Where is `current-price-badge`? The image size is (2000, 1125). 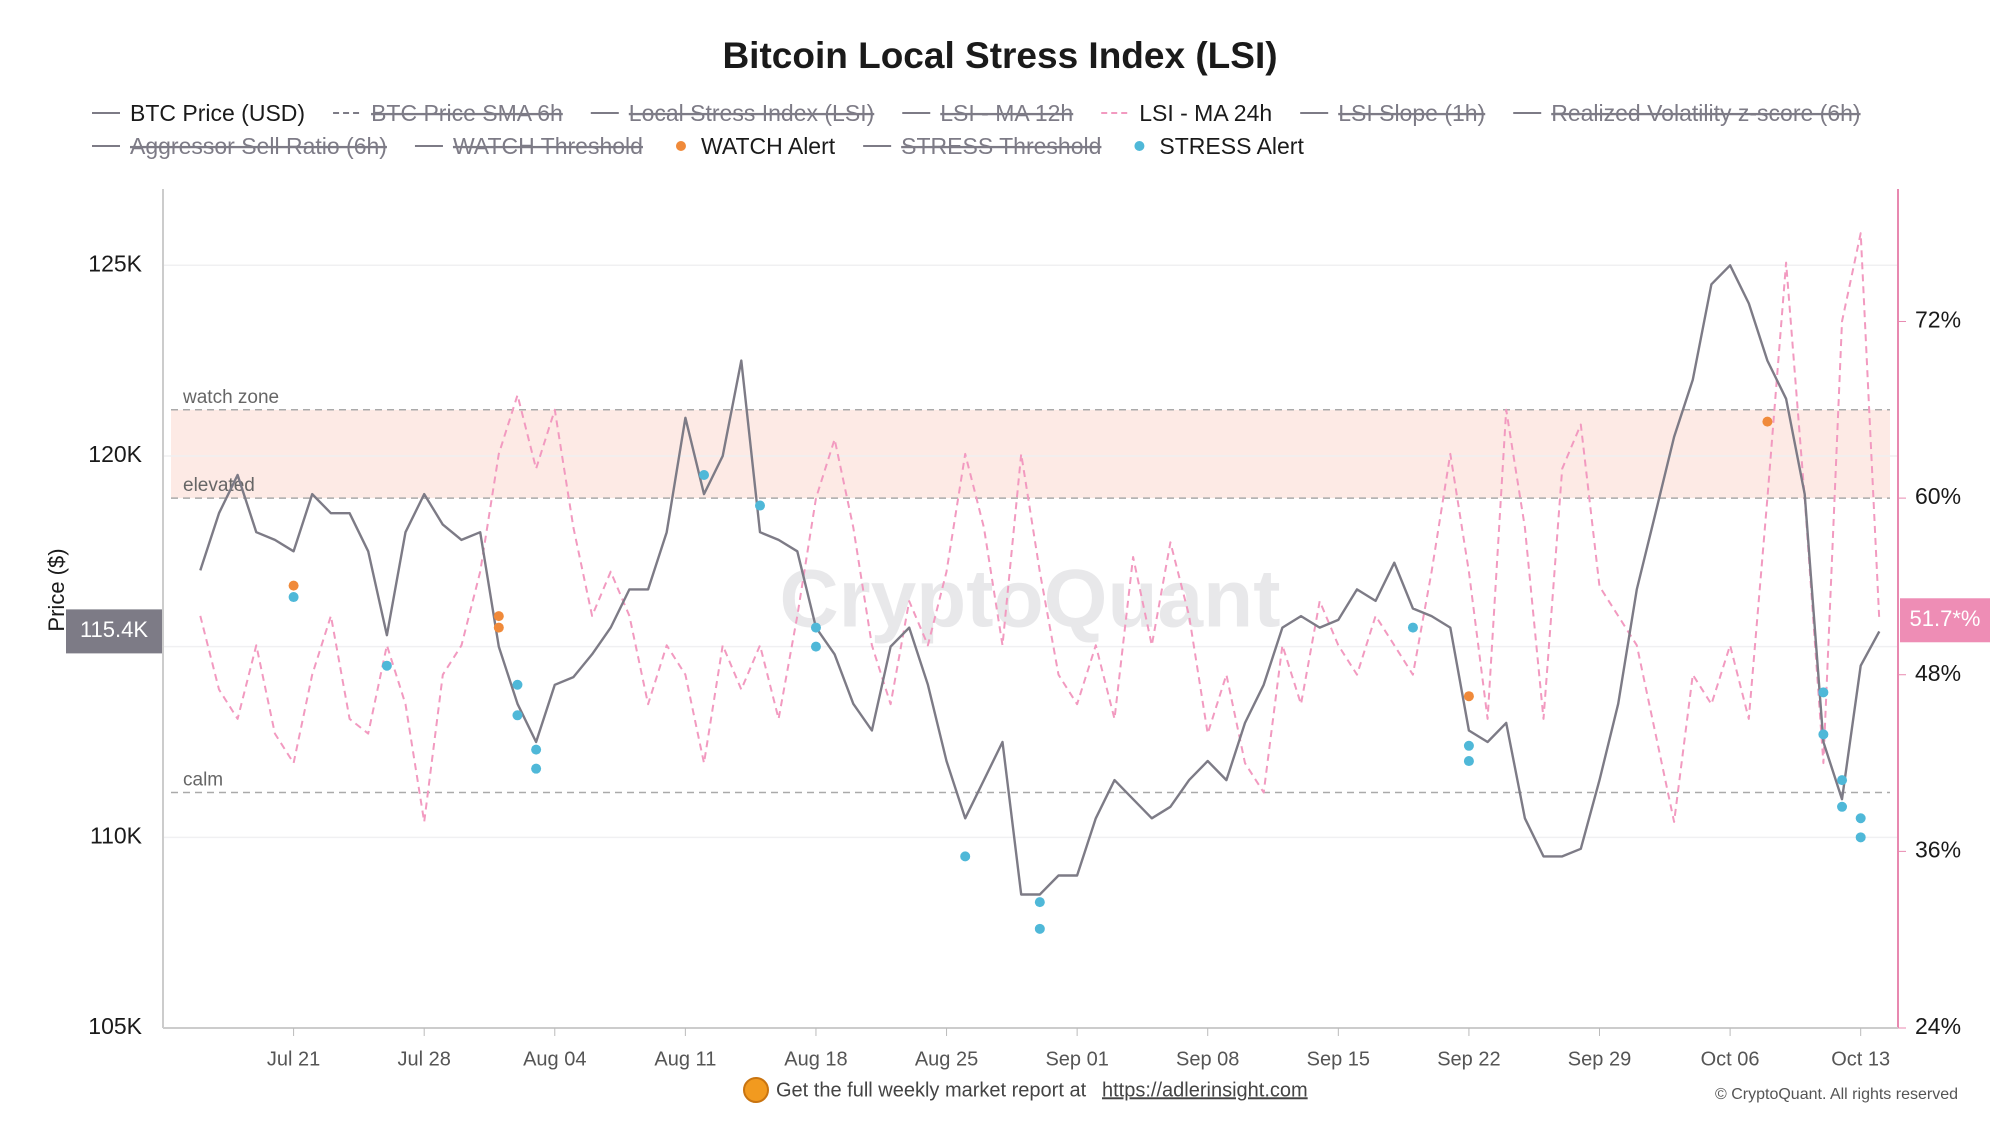
current-price-badge is located at coordinates (114, 631).